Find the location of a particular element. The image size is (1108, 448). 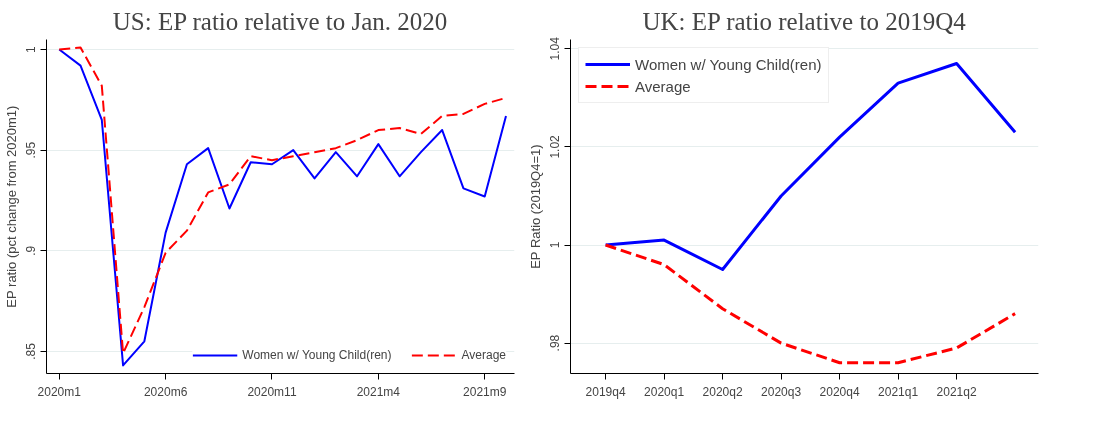

y-tick-label: 1.04 is located at coordinates (555, 48).